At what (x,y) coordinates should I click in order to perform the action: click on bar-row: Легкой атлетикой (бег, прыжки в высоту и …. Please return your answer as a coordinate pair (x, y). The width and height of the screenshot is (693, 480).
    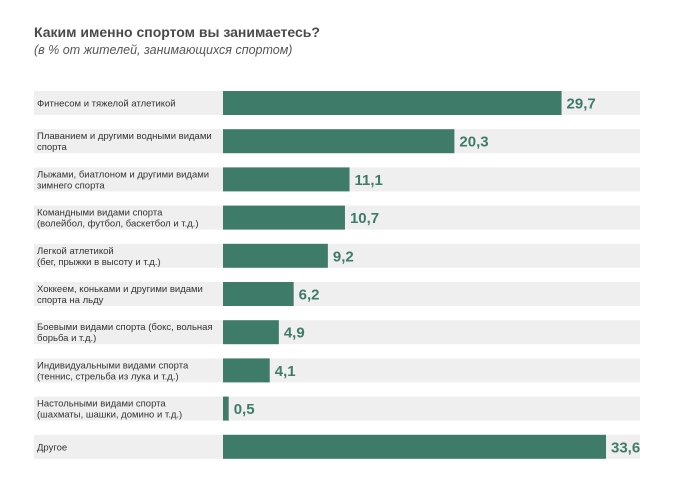
    Looking at the image, I should click on (337, 255).